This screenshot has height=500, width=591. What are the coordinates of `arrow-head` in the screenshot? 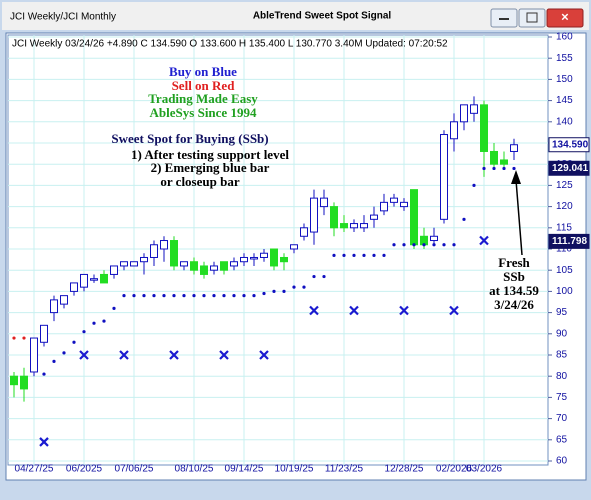 It's located at (516, 177).